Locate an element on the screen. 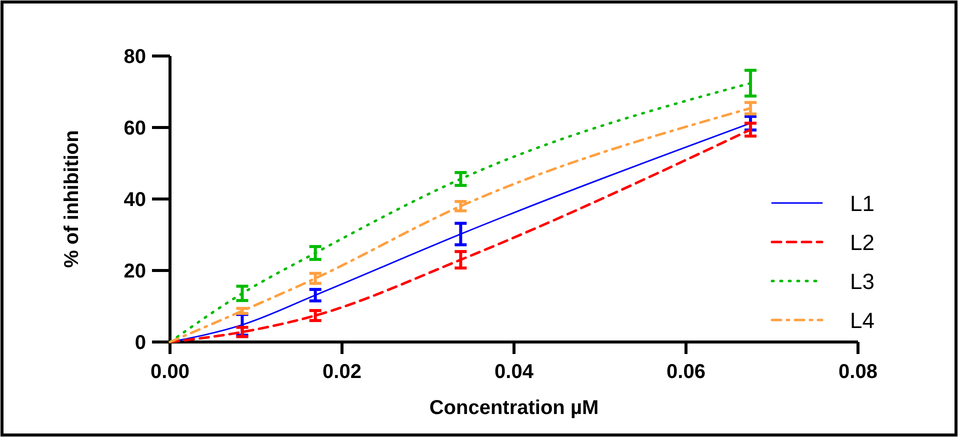  y-axis-title: % of inhibition is located at coordinates (72, 199).